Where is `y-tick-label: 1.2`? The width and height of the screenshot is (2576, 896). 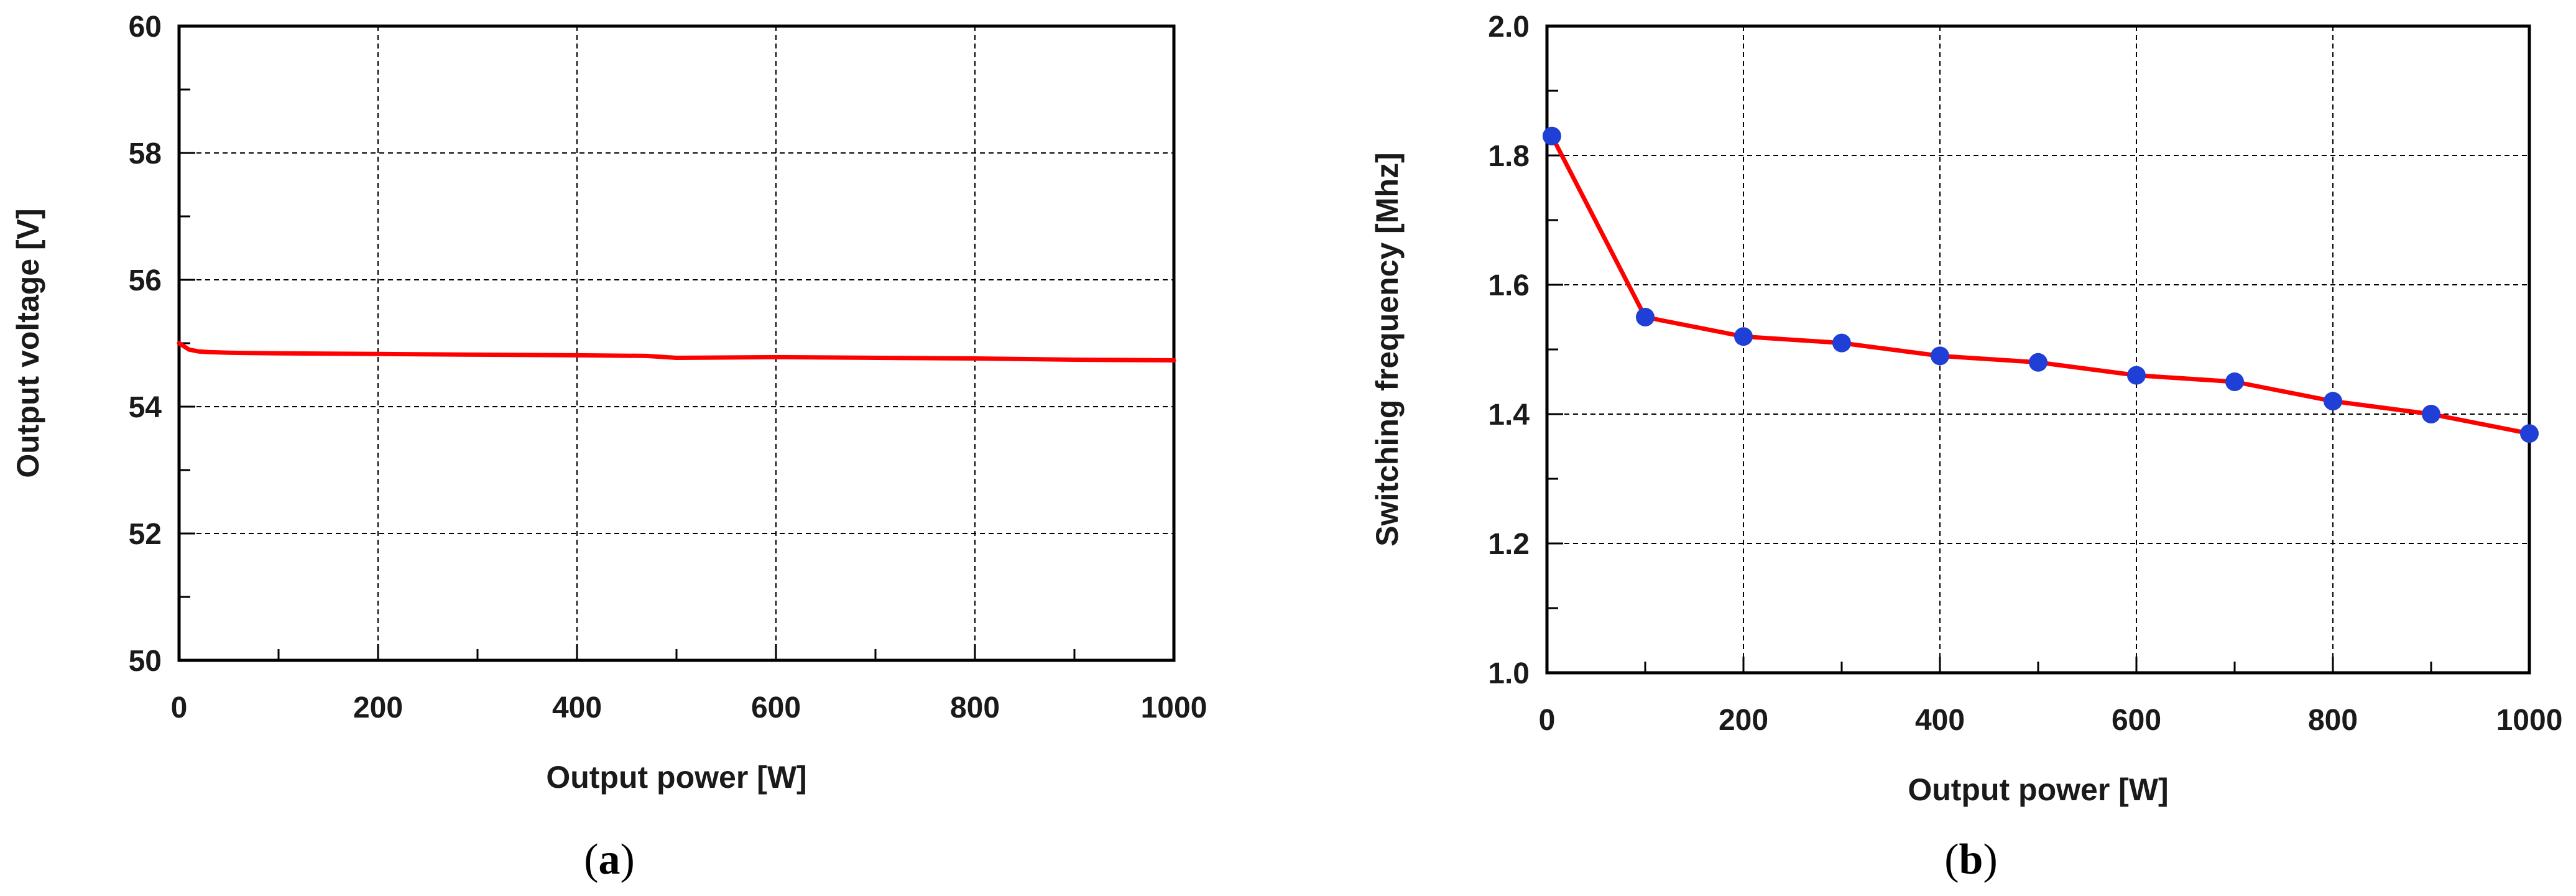 y-tick-label: 1.2 is located at coordinates (1509, 544).